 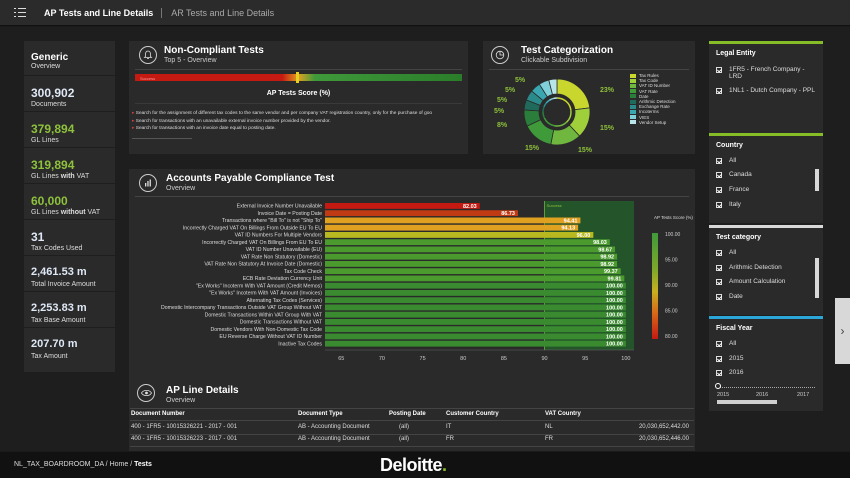 I want to click on legend-item: Tax Code, so click(x=653, y=80).